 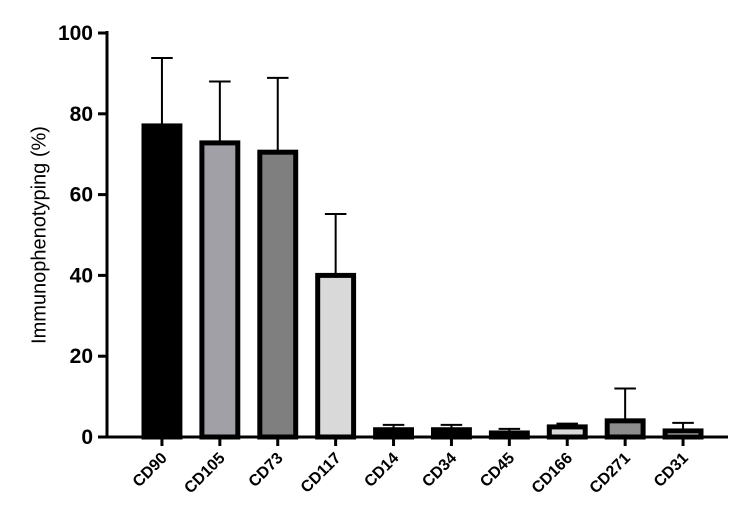 What do you see at coordinates (81, 356) in the screenshot?
I see `y-tick-label: 20` at bounding box center [81, 356].